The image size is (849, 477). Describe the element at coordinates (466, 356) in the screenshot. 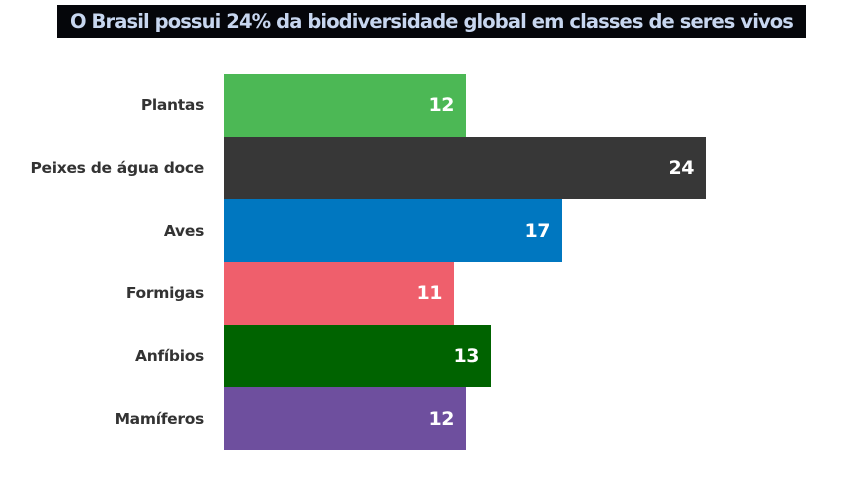

I see `value-label: 13` at that location.